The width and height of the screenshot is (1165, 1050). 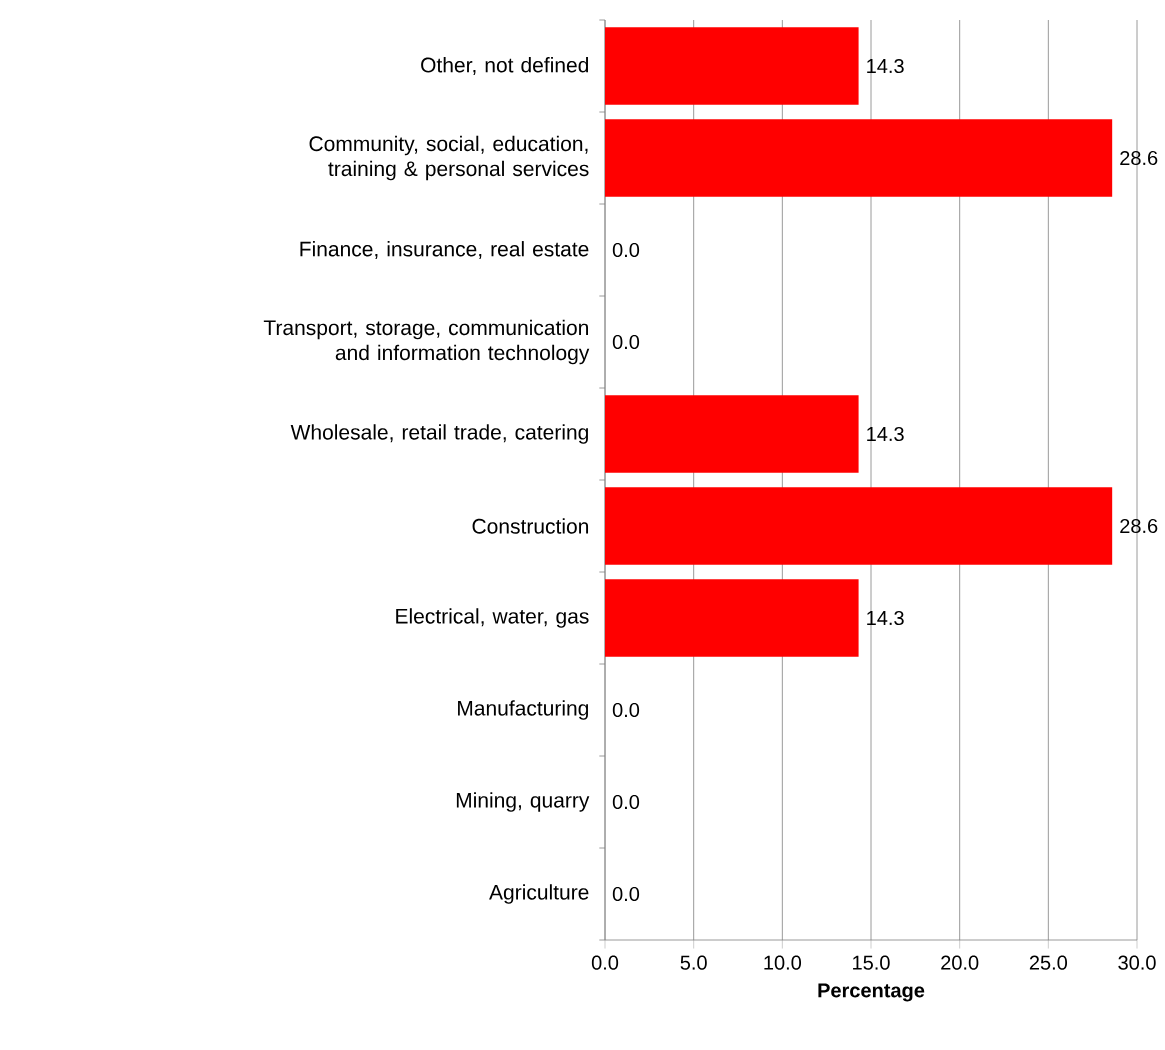 I want to click on y-tick-label: Other, not defined, so click(x=505, y=66).